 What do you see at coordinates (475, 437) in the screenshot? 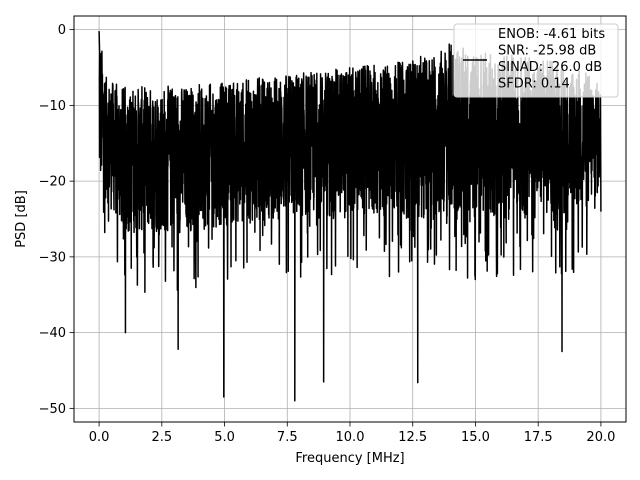
I see `x-tick-label: 15.0` at bounding box center [475, 437].